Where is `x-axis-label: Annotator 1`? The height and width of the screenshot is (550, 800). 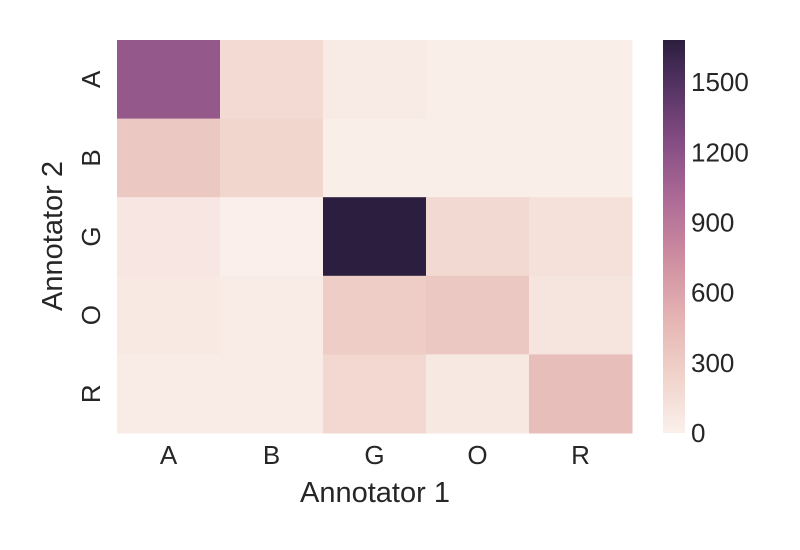
x-axis-label: Annotator 1 is located at coordinates (375, 493).